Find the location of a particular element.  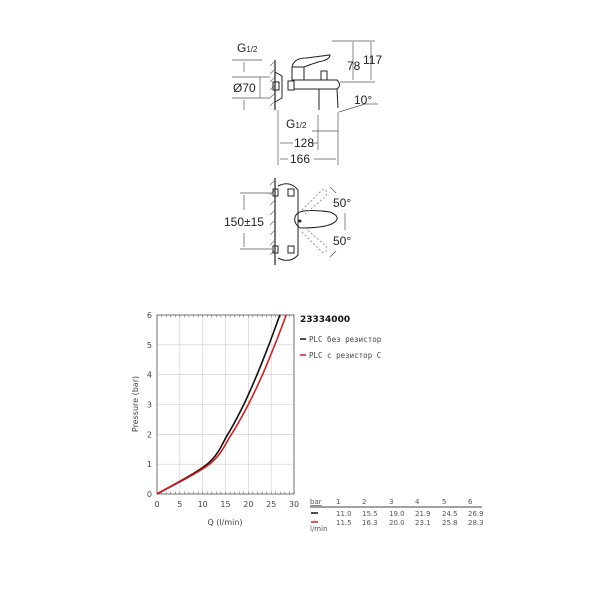

dim-angle: 10° is located at coordinates (363, 100).